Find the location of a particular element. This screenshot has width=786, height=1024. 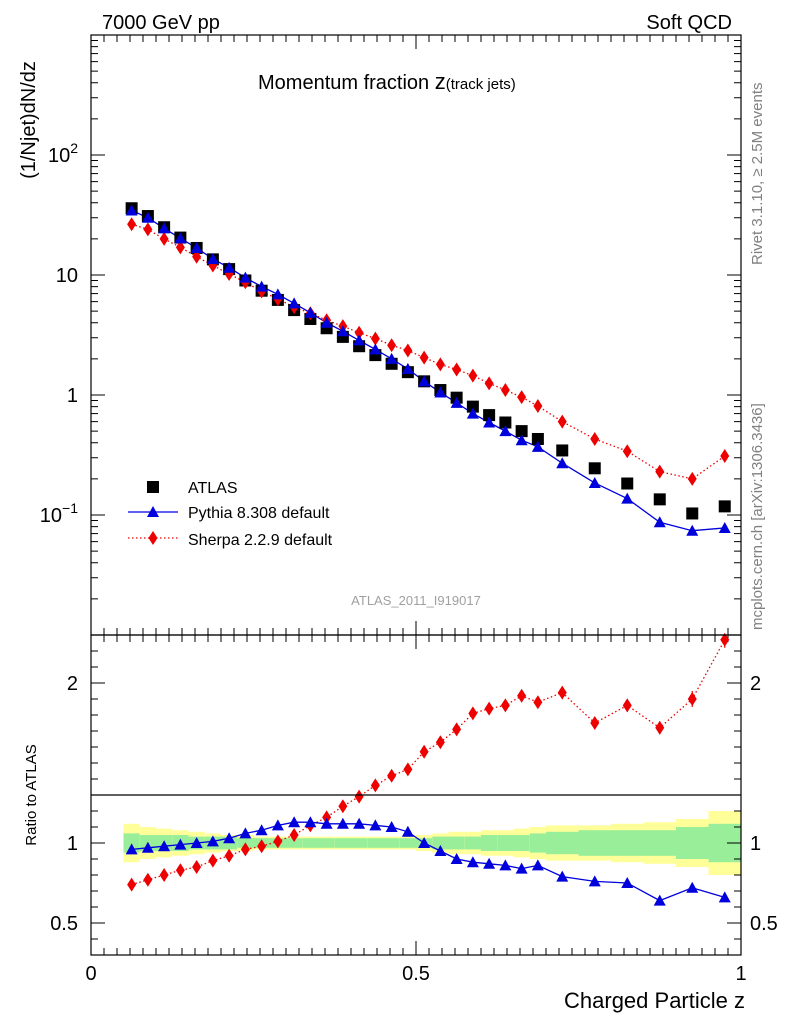

legend-marker-atlas is located at coordinates (153, 487).